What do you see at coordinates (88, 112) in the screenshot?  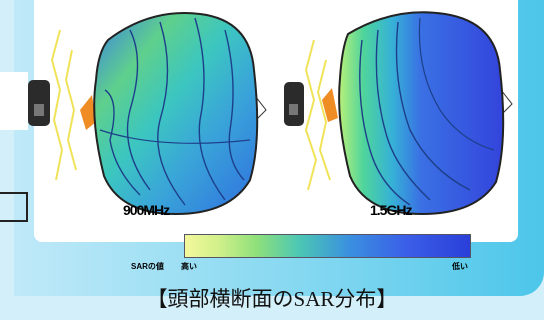 I see `ear-left-a` at bounding box center [88, 112].